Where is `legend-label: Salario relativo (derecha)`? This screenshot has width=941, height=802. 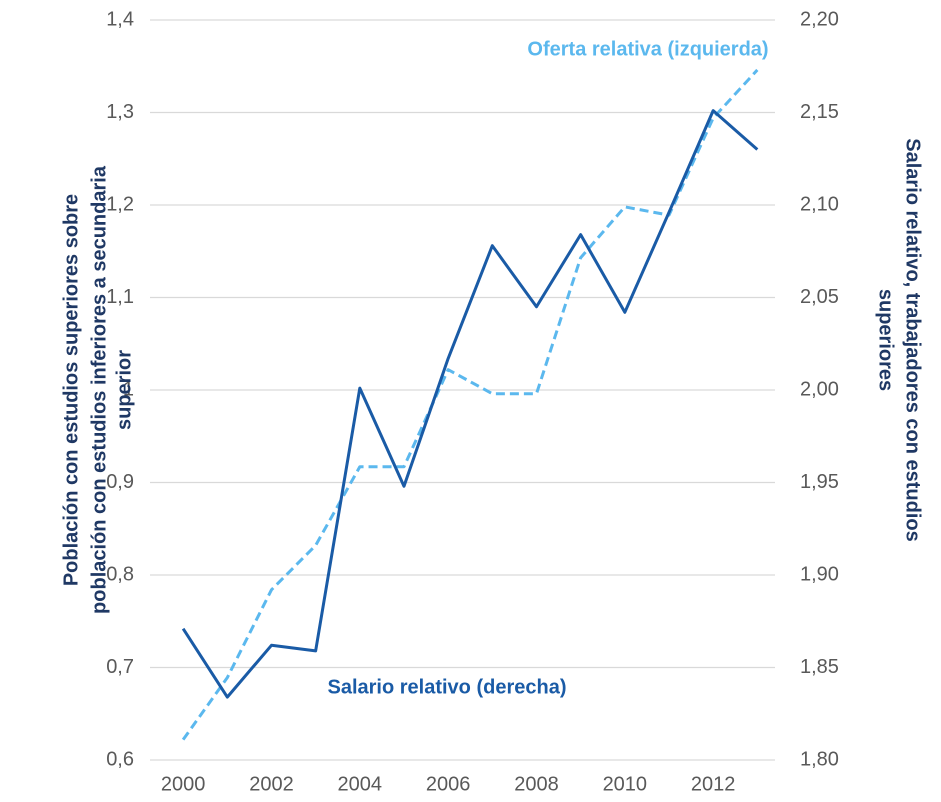
legend-label: Salario relativo (derecha) is located at coordinates (447, 687).